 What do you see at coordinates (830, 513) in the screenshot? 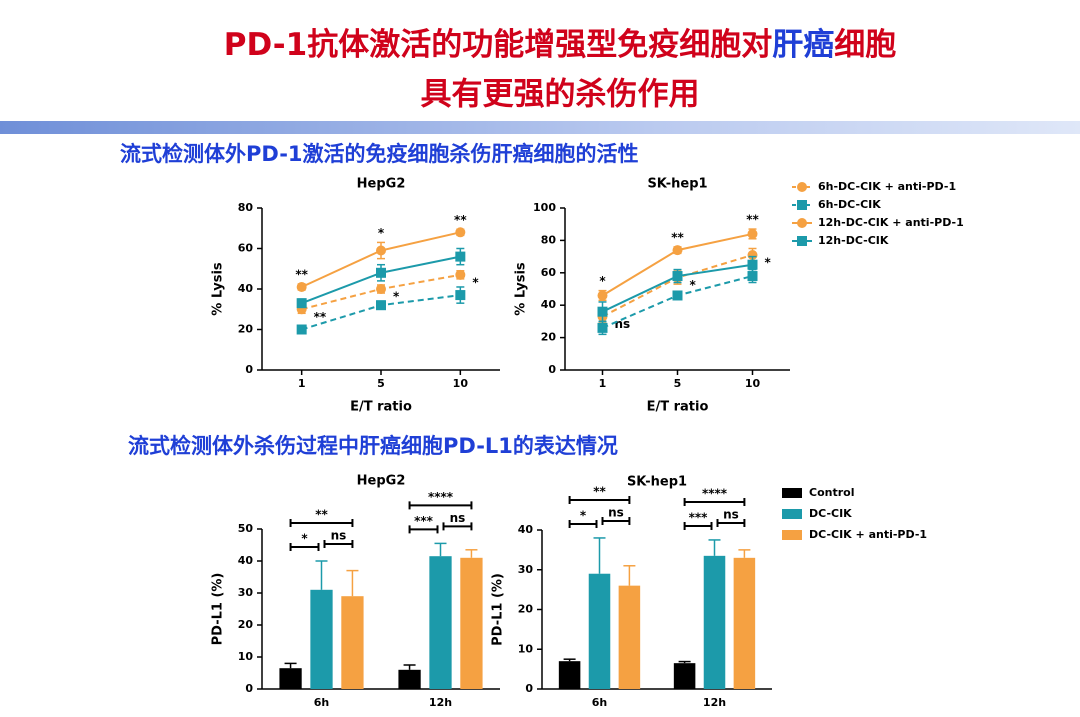
I see `legend-label: DC-CIK` at bounding box center [830, 513].